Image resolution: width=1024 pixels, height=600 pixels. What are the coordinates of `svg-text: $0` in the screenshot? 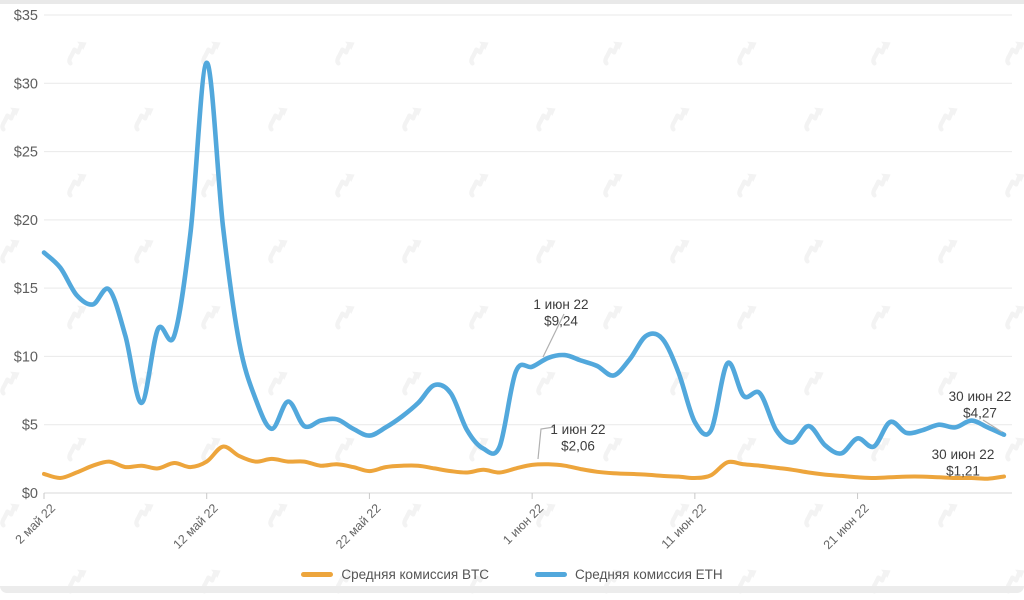 It's located at (30, 494).